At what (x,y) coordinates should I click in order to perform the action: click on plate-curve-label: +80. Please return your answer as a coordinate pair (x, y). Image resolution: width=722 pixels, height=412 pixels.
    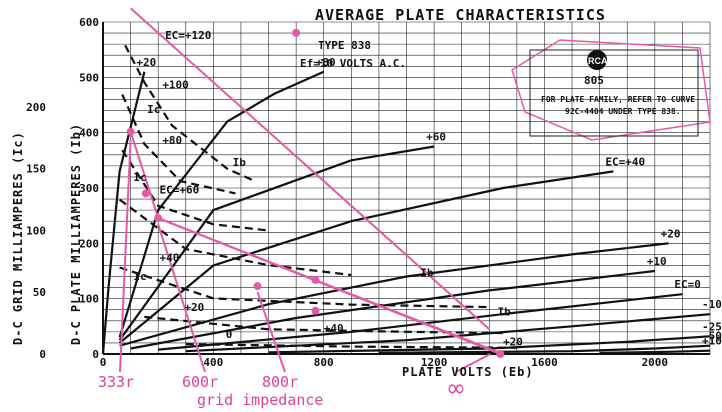
    Looking at the image, I should click on (326, 62).